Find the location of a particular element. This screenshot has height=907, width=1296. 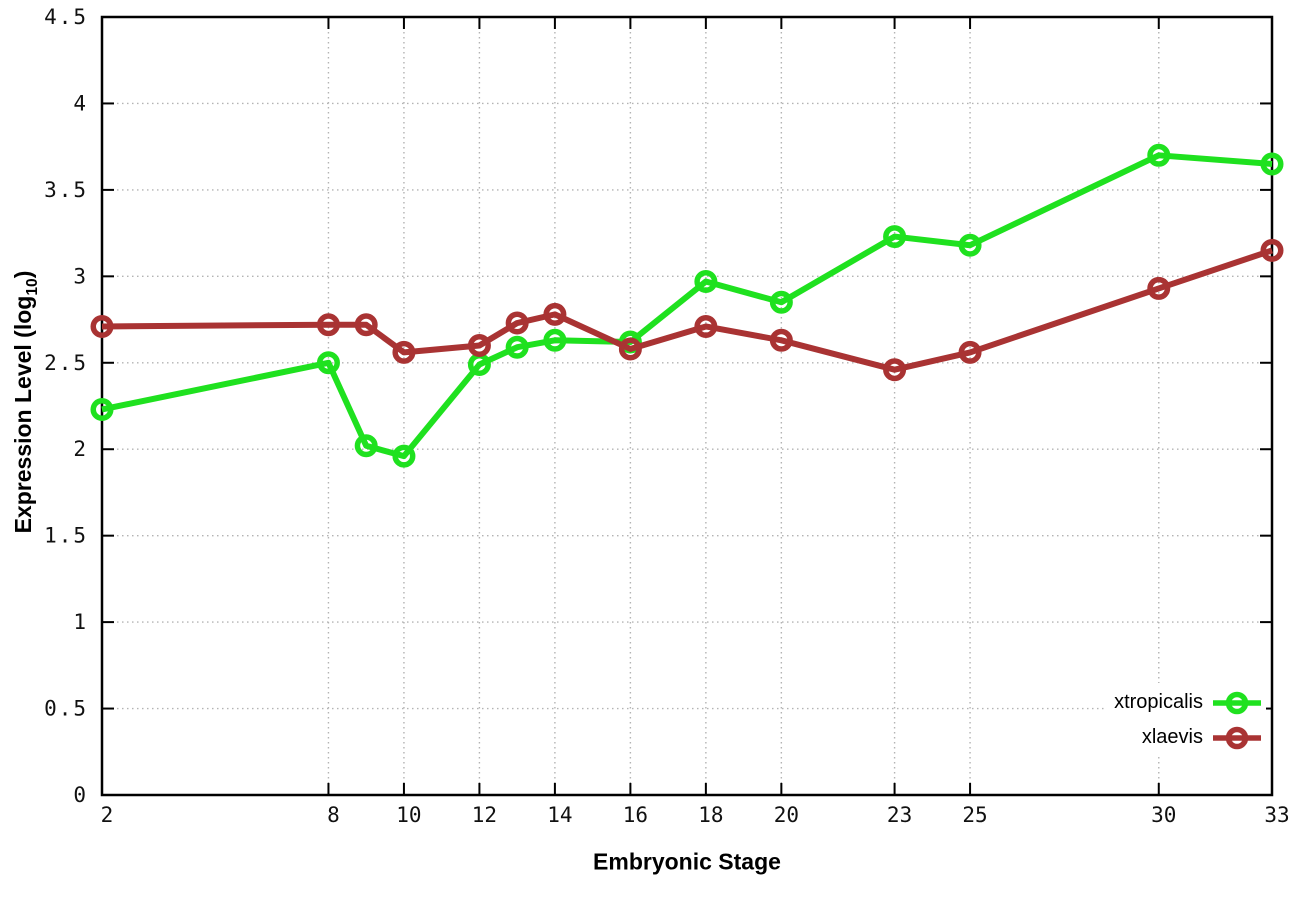

y-axis-title-subscript: 10 is located at coordinates (32, 287).